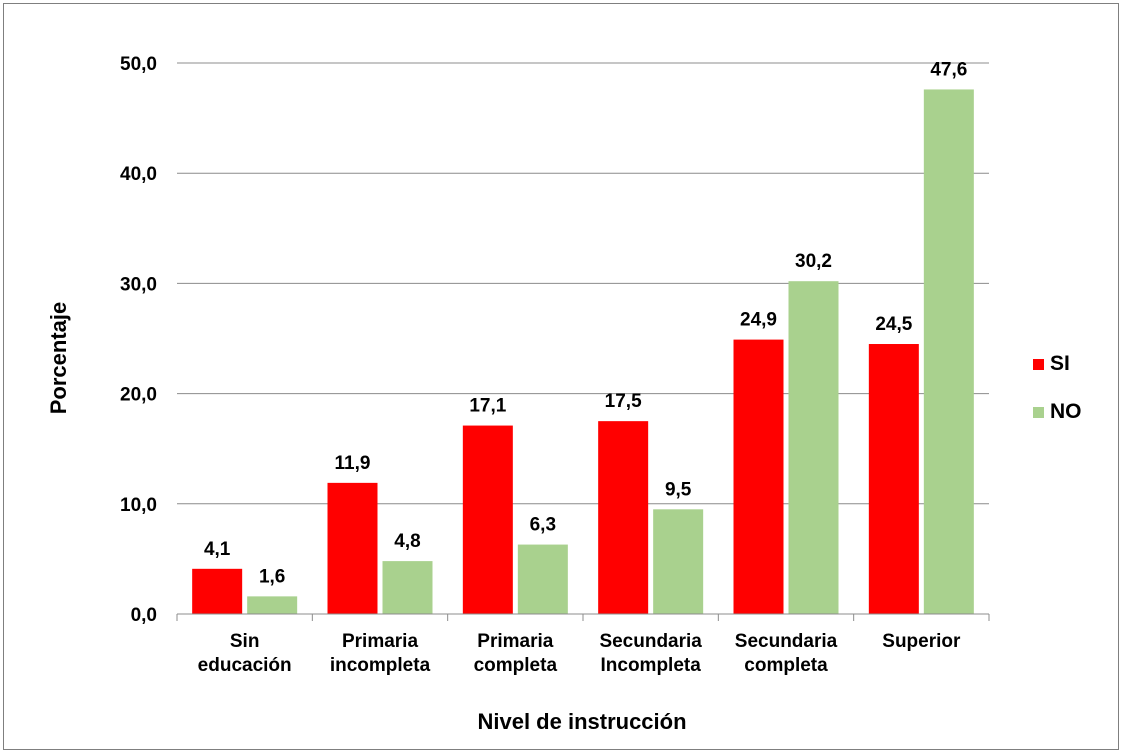 The height and width of the screenshot is (754, 1123). Describe the element at coordinates (948, 69) in the screenshot. I see `data-label: 47,6` at that location.